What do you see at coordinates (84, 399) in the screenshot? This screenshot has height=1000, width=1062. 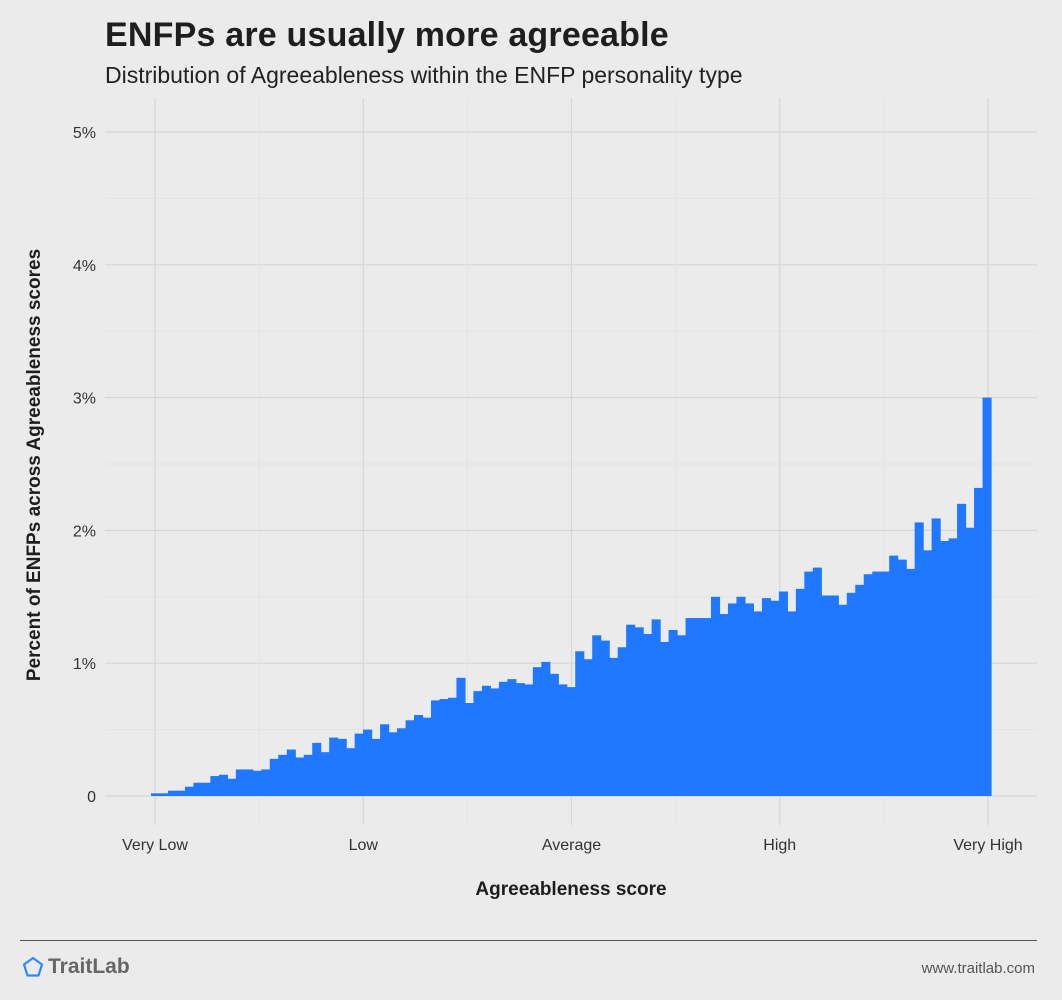 I see `y-tick-label: 3%` at bounding box center [84, 399].